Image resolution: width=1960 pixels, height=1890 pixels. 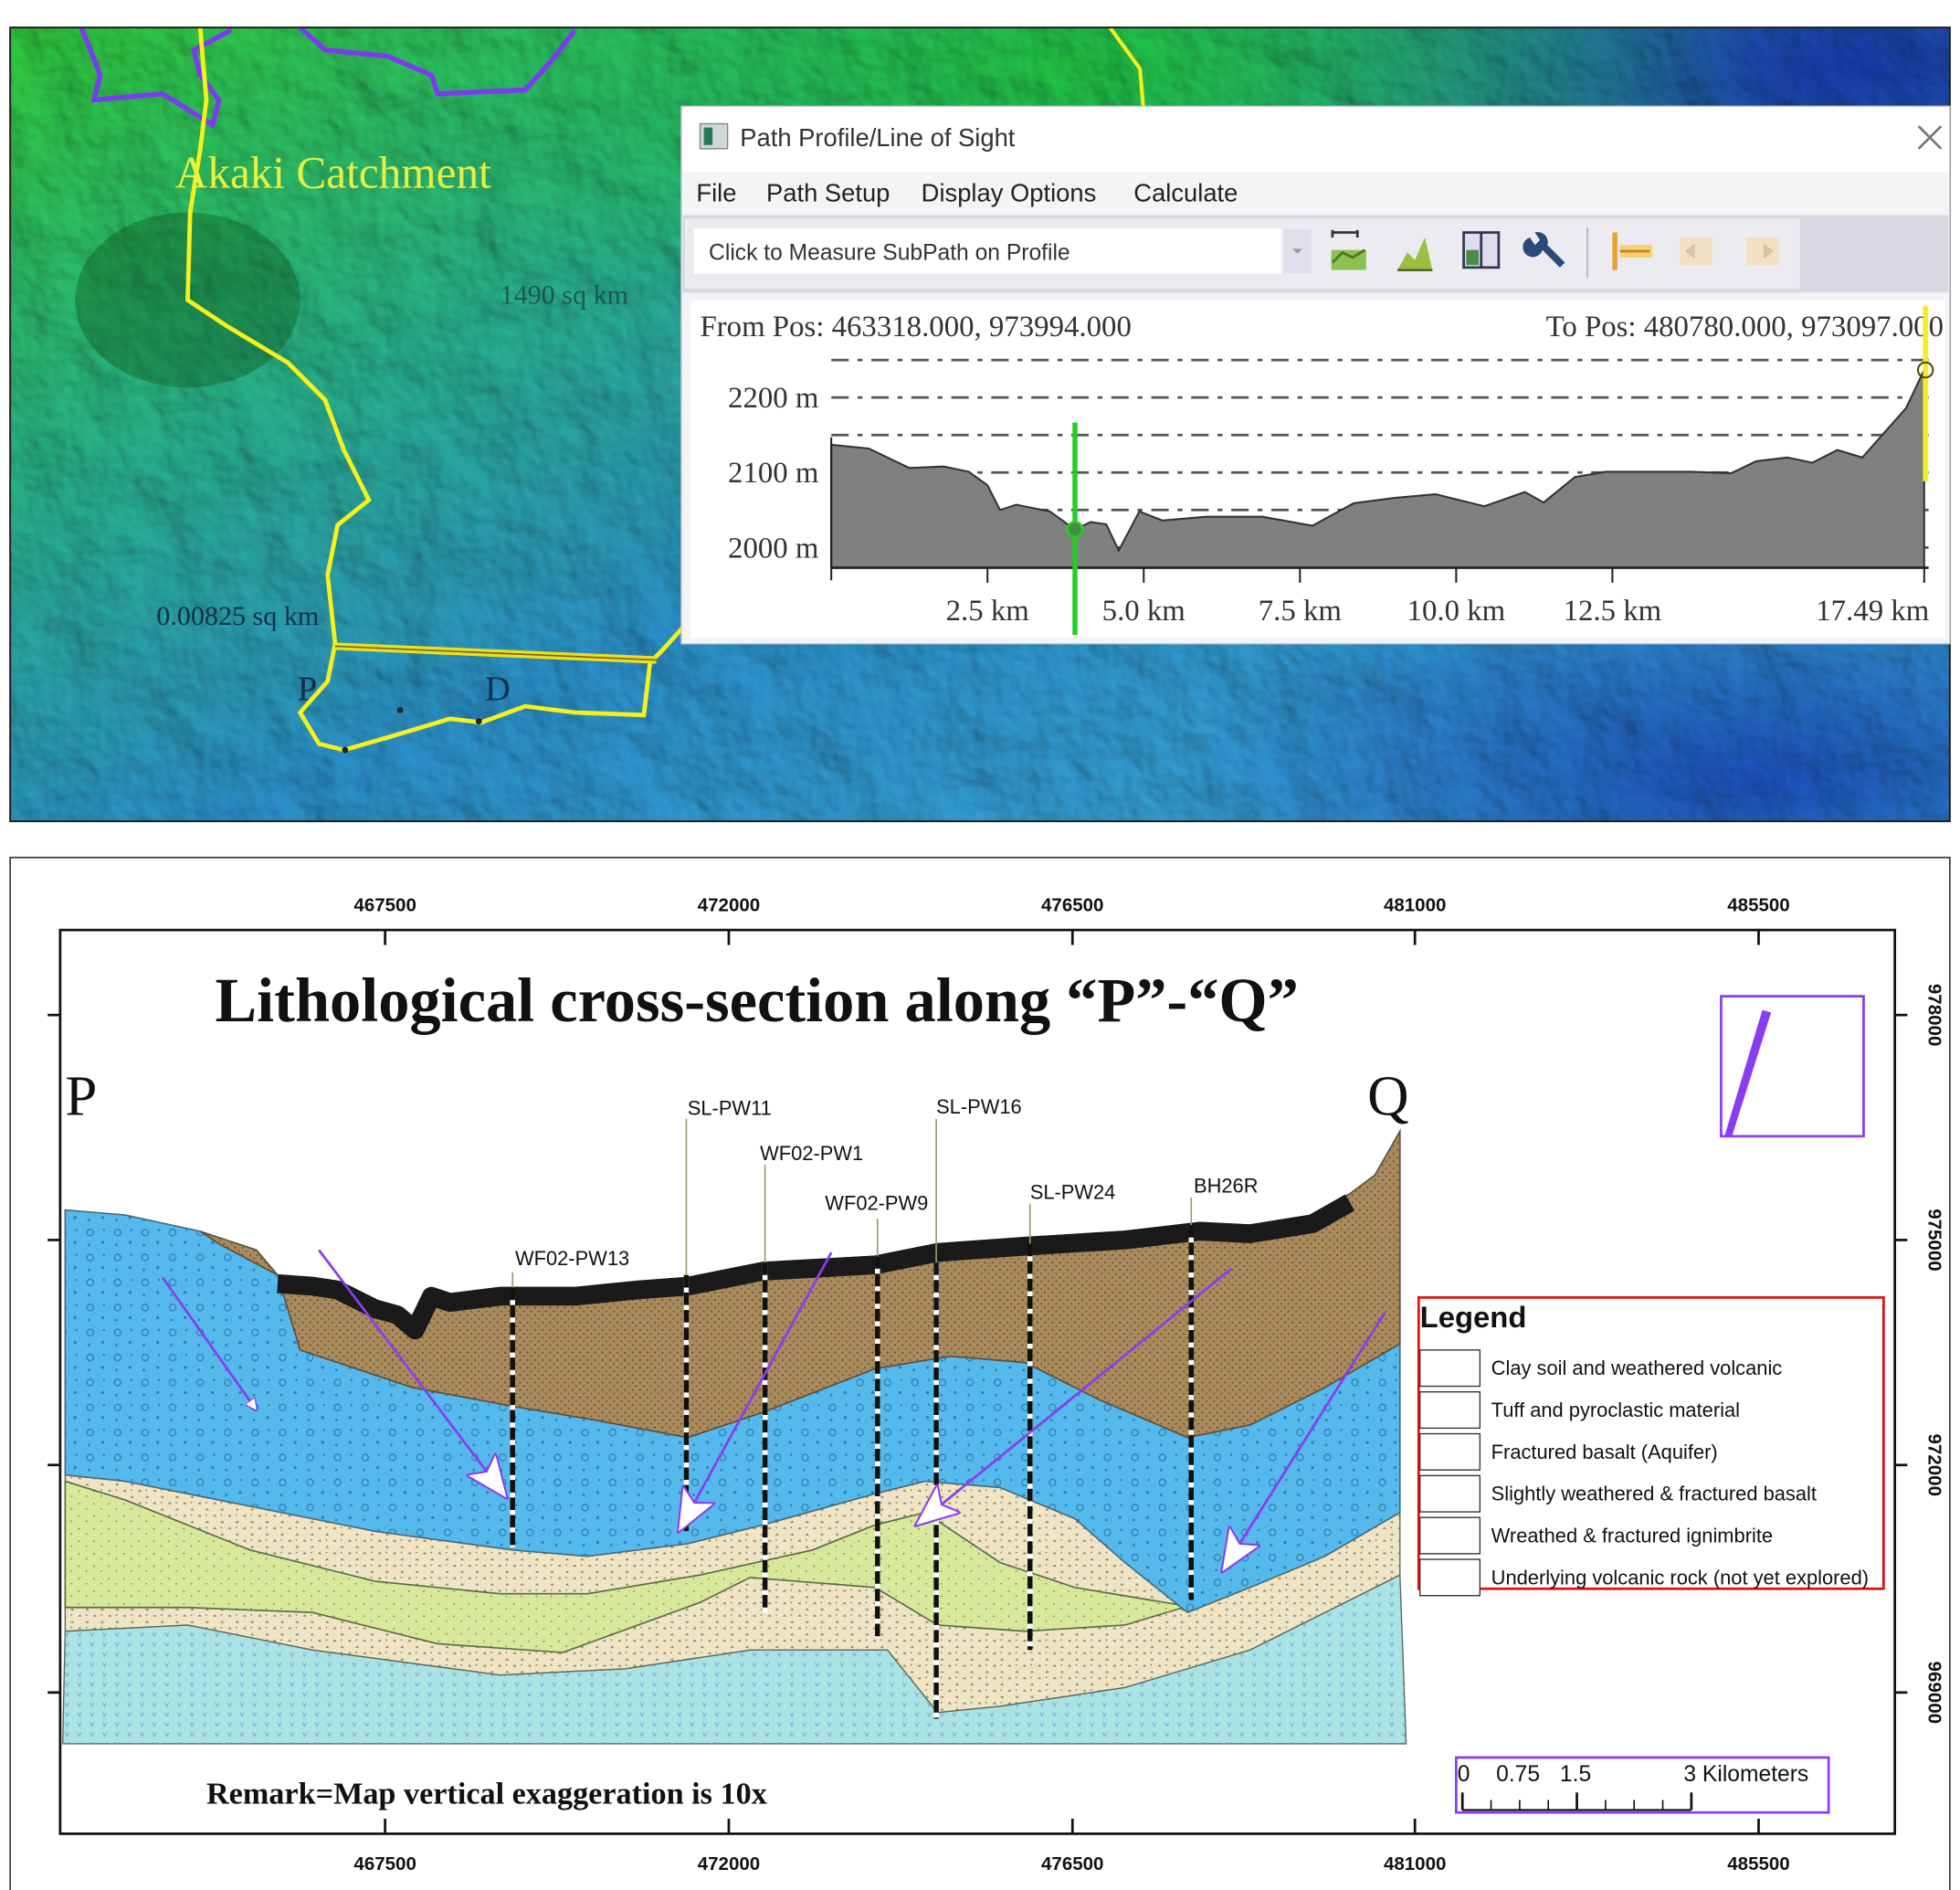 What do you see at coordinates (878, 137) in the screenshot?
I see `dialog-title: Path Profile/Line of Sight` at bounding box center [878, 137].